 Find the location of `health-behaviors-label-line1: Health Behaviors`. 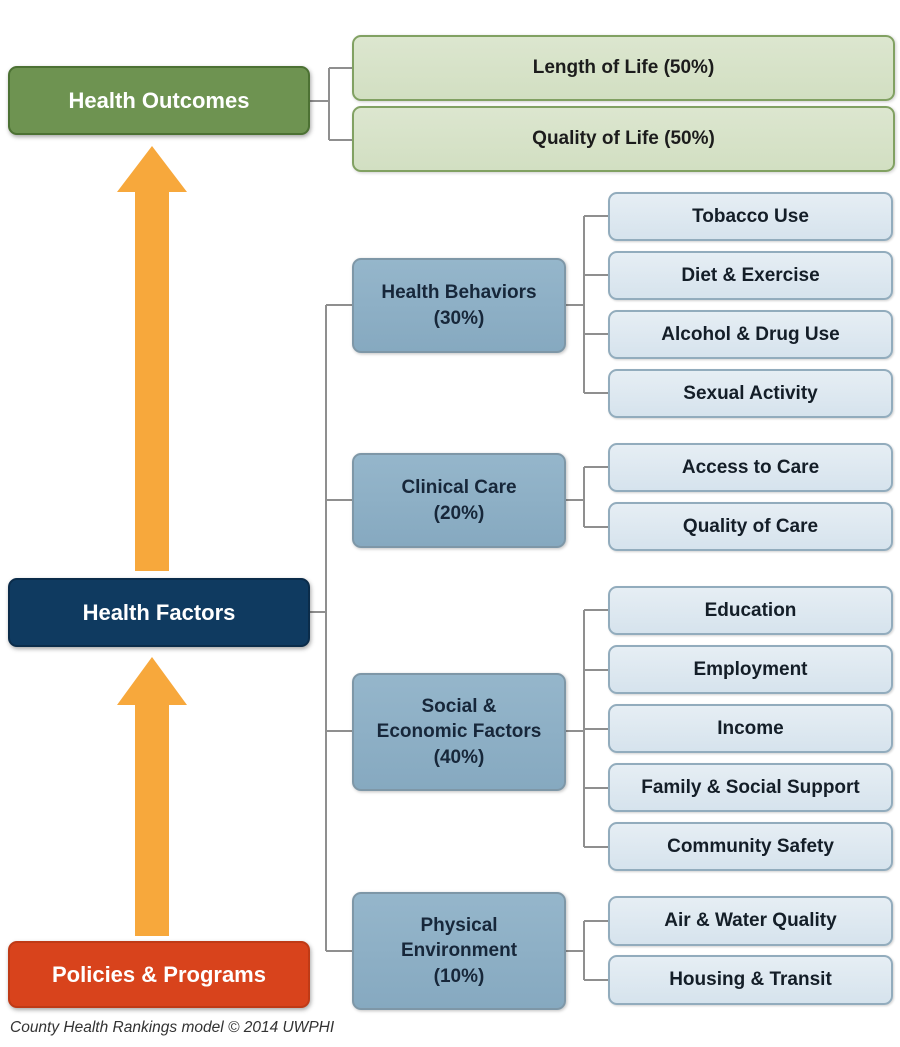

health-behaviors-label-line1: Health Behaviors is located at coordinates (459, 292).